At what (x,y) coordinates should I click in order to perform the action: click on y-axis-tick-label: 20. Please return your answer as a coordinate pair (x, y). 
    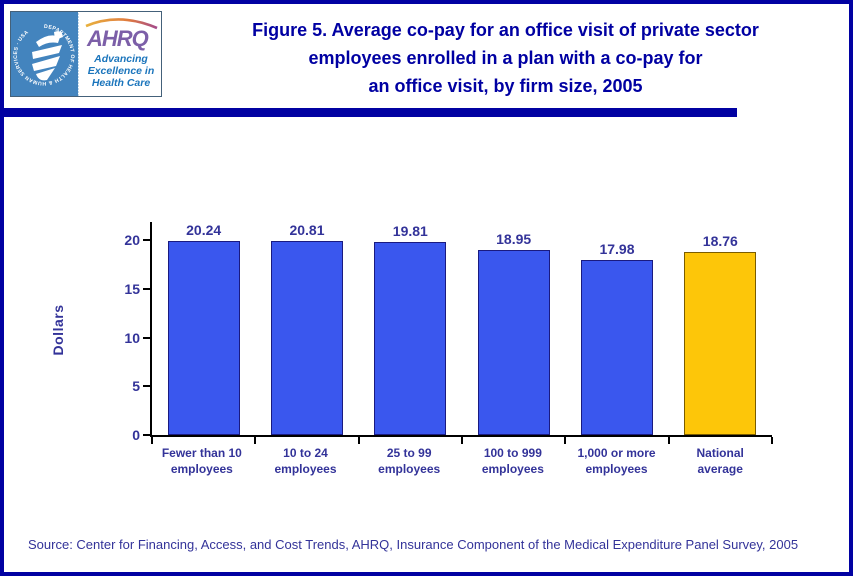
    Looking at the image, I should click on (132, 240).